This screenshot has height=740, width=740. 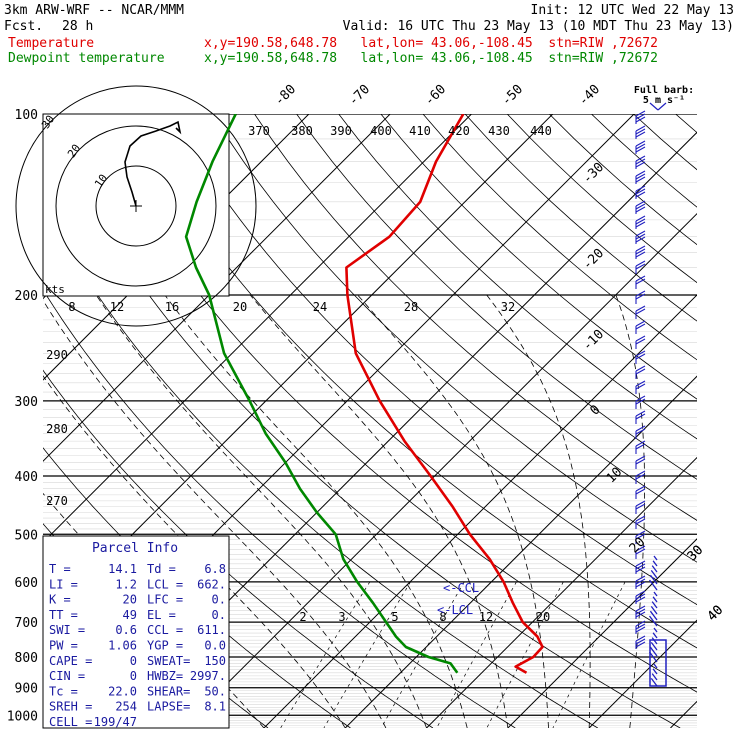 What do you see at coordinates (508, 307) in the screenshot?
I see `speed-axis-label: 32` at bounding box center [508, 307].